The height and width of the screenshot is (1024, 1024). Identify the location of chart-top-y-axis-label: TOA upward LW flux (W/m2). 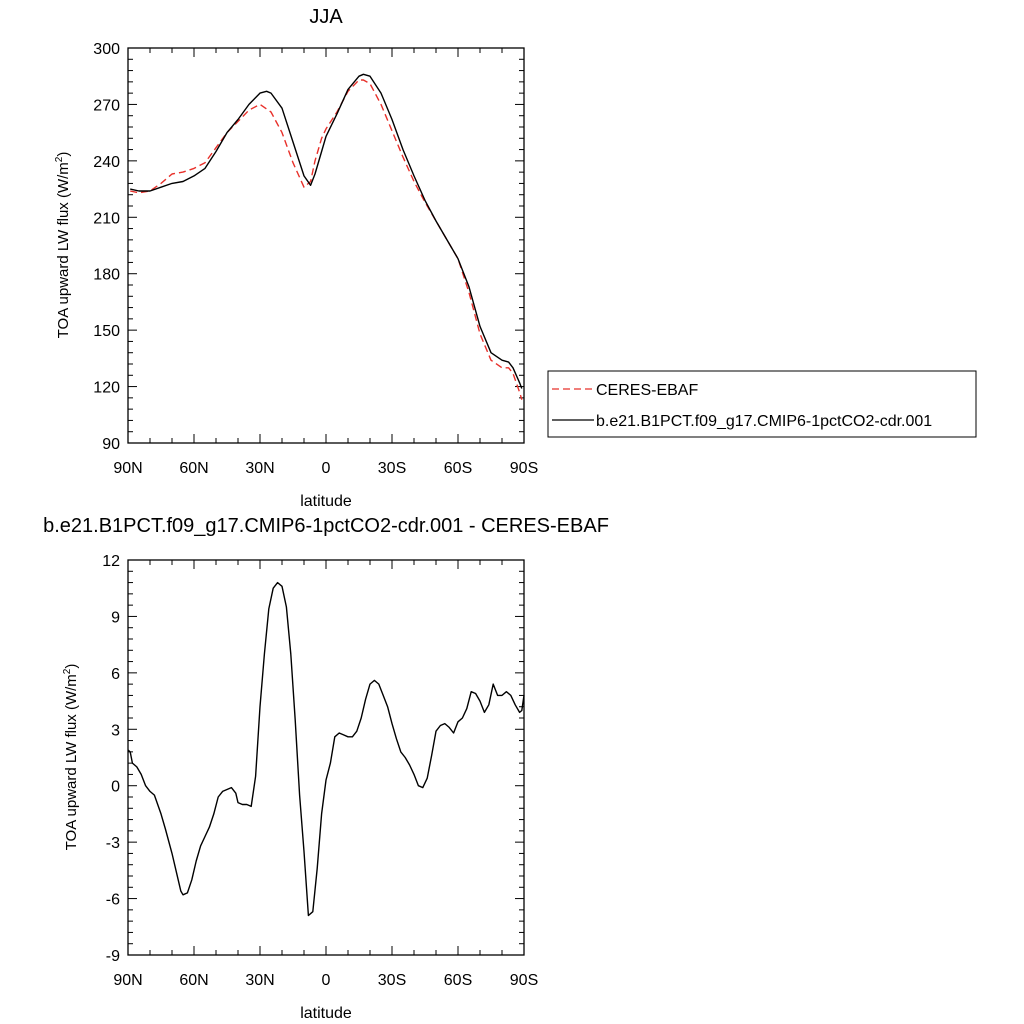
(63, 245).